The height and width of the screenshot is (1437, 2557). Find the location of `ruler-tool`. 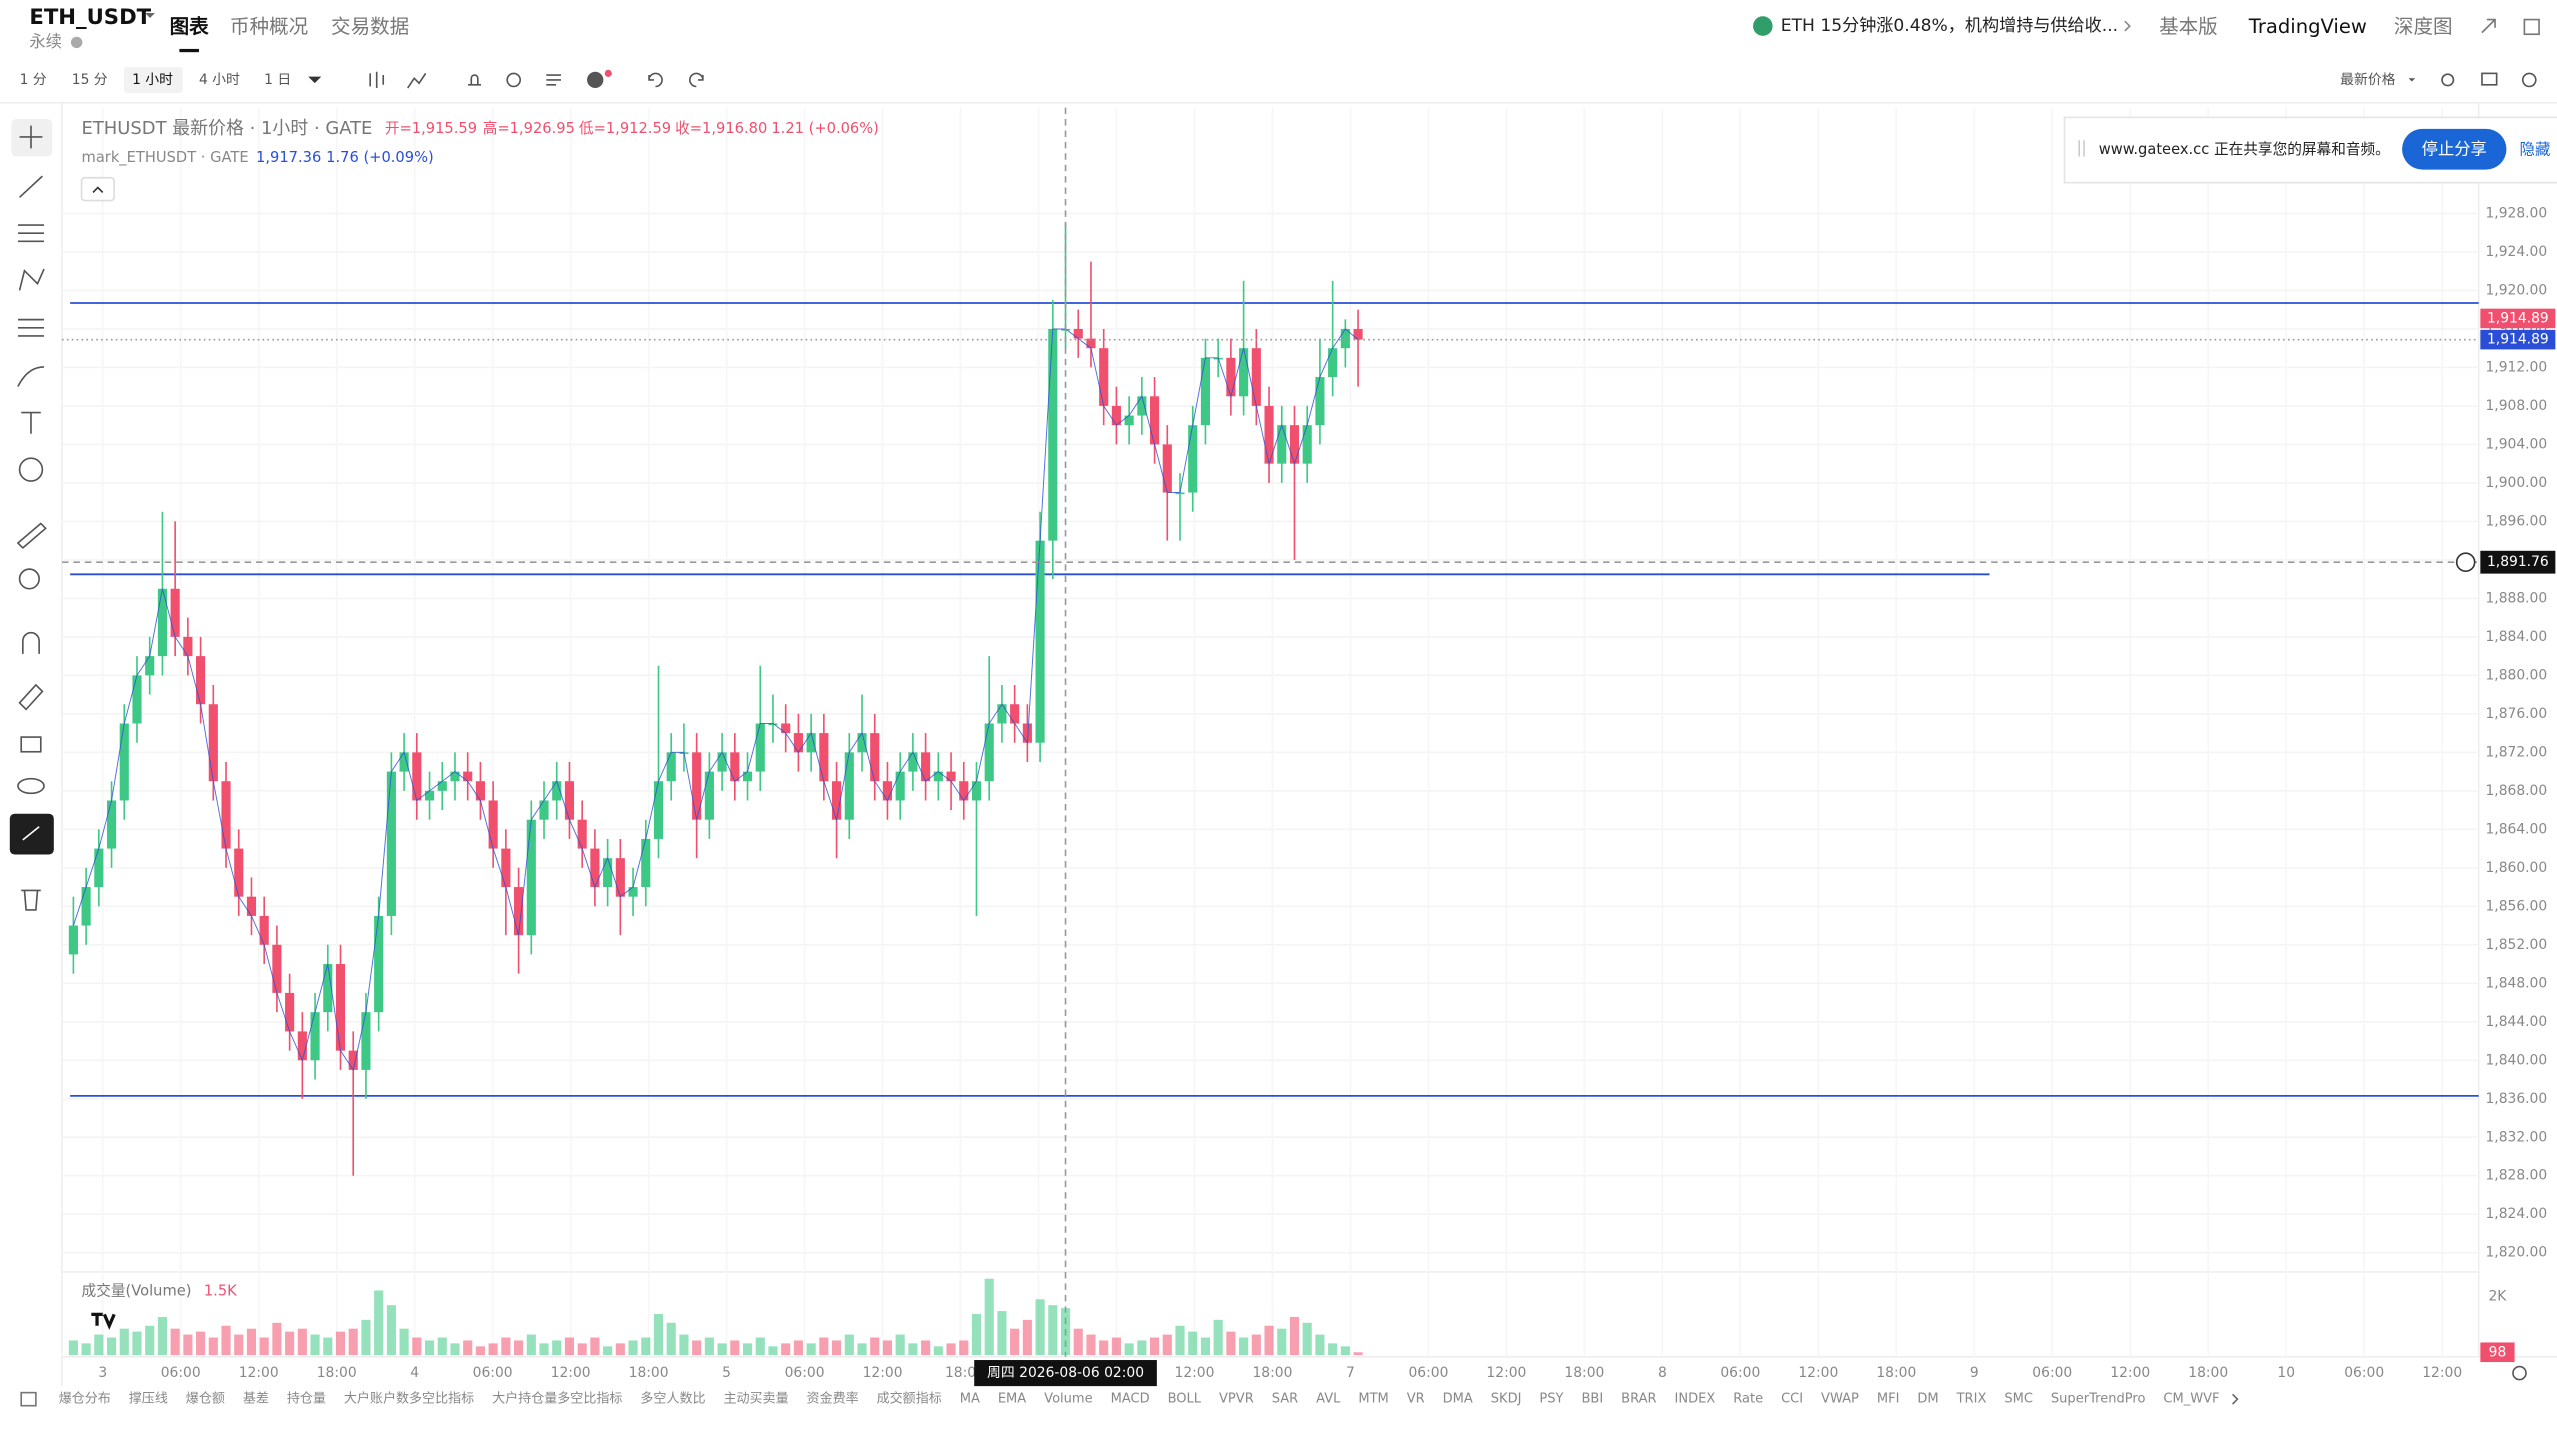

ruler-tool is located at coordinates (31, 536).